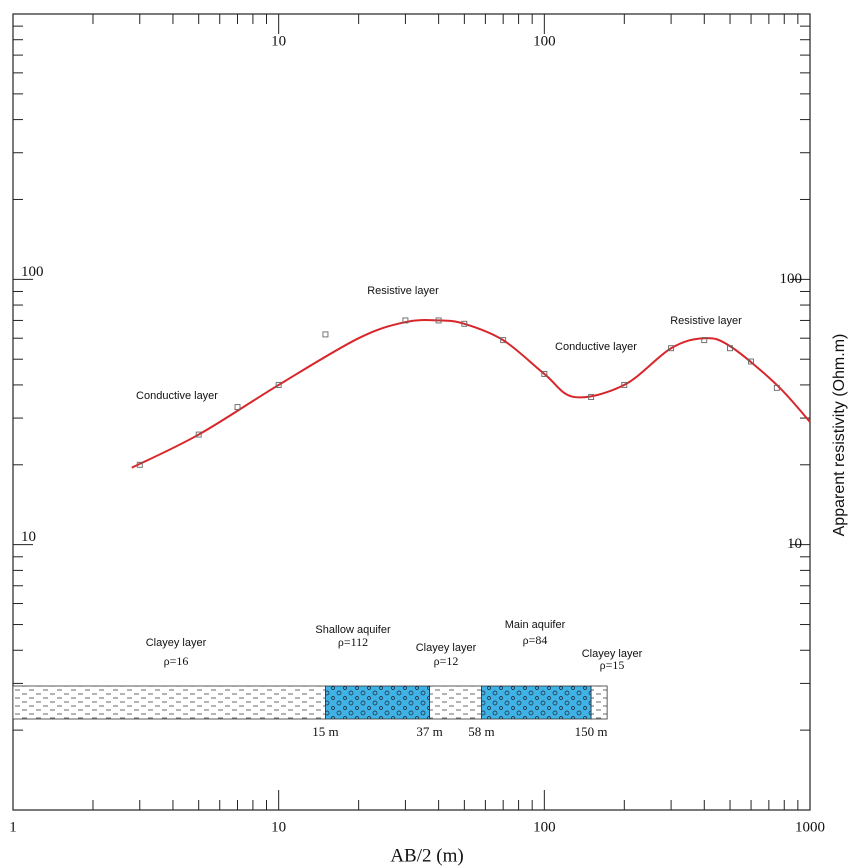 This screenshot has height=868, width=853. I want to click on layer-rho: ρ=15, so click(612, 665).